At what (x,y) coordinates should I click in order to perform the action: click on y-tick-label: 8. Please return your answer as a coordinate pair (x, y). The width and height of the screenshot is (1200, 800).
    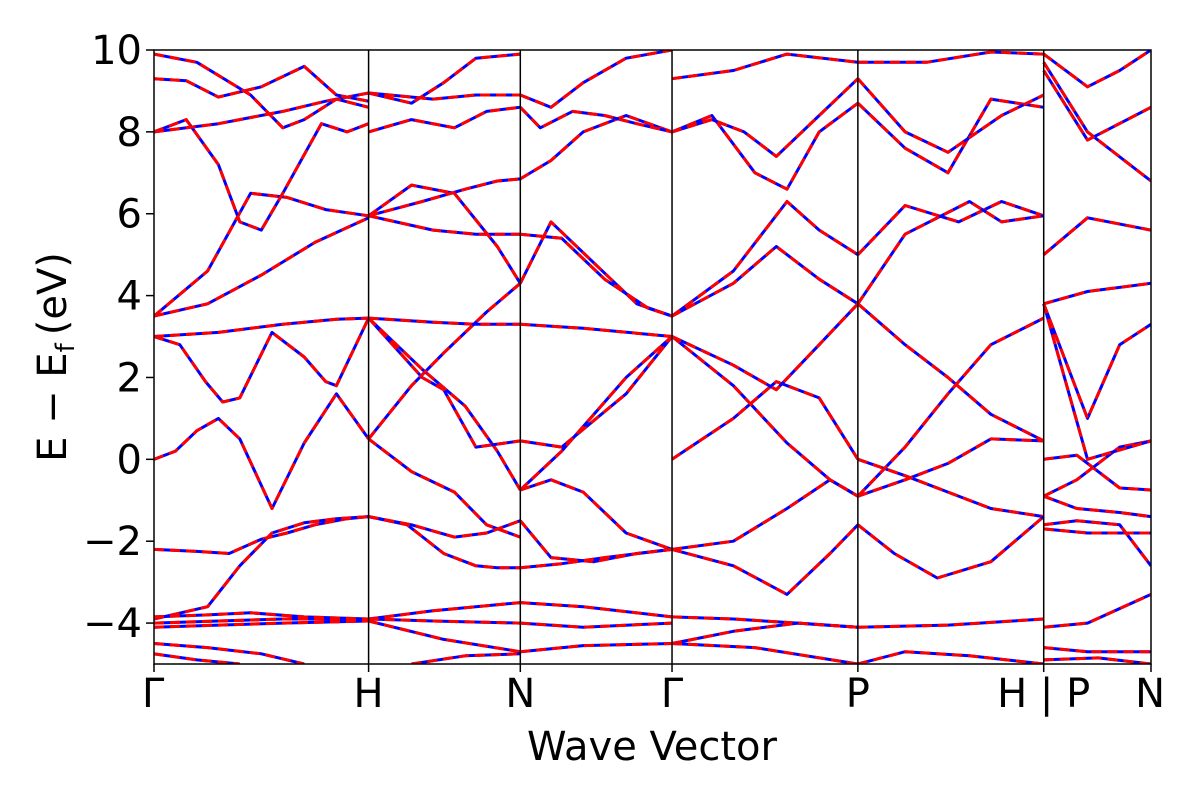
    Looking at the image, I should click on (129, 133).